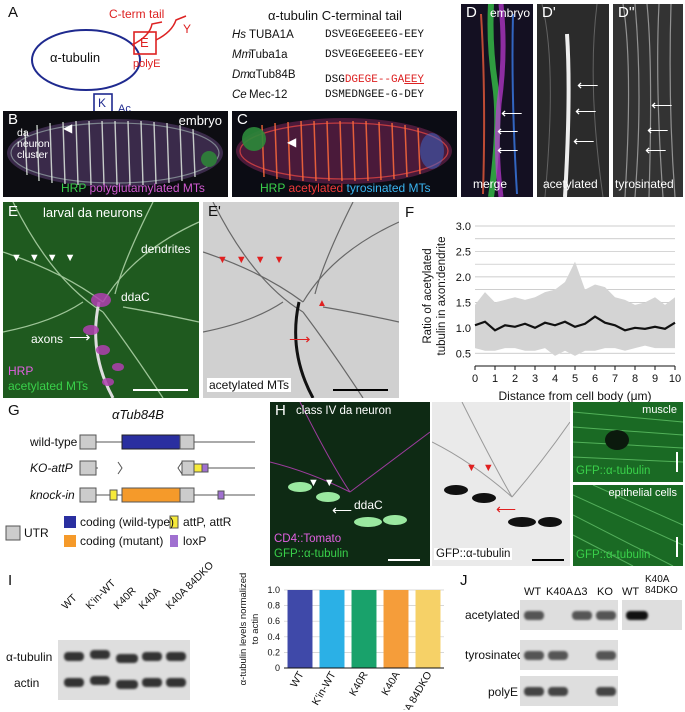 The image size is (685, 712). Describe the element at coordinates (471, 12) in the screenshot. I see `panel-label-d: D` at that location.